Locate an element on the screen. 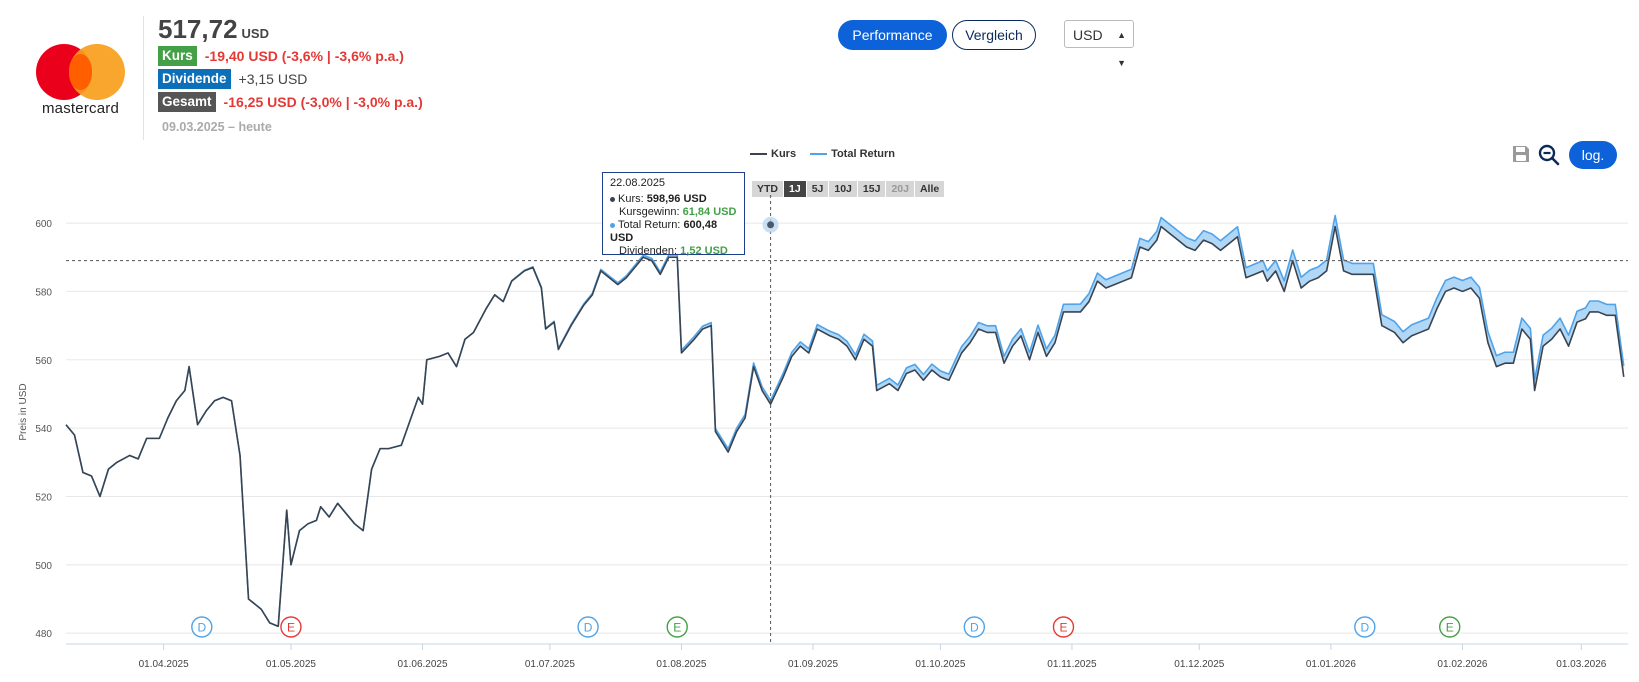 The image size is (1639, 682). chart-legend: Kurs Total Return is located at coordinates (822, 154).